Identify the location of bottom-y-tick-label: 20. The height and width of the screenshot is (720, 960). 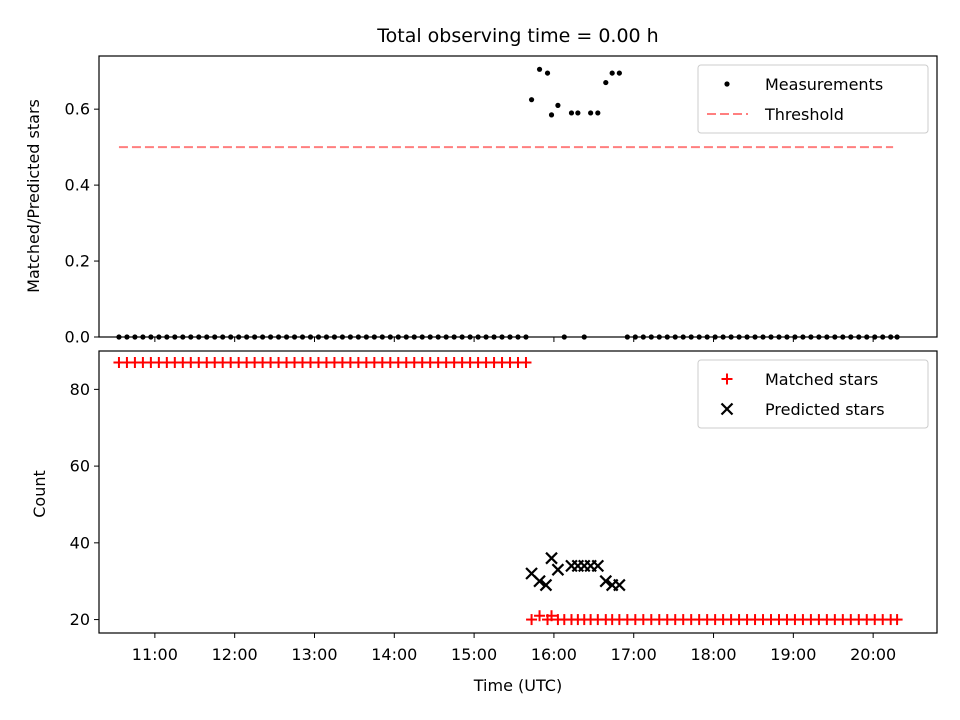
(80, 619).